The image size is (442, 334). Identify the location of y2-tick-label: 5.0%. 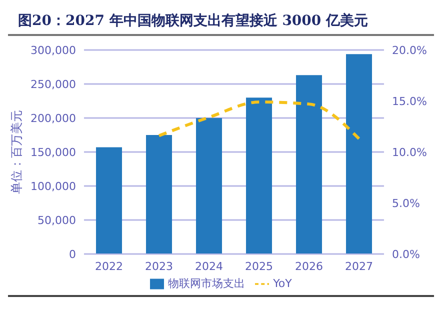
(406, 203).